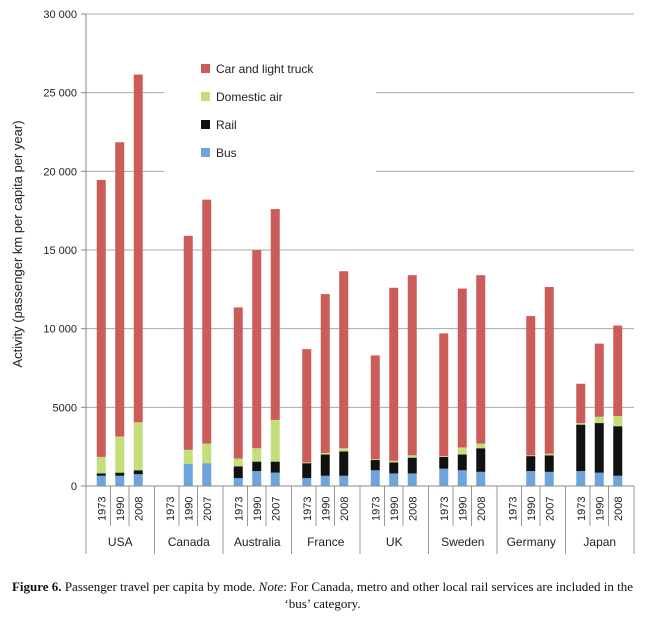  Describe the element at coordinates (189, 542) in the screenshot. I see `x-country-label: Canada` at that location.